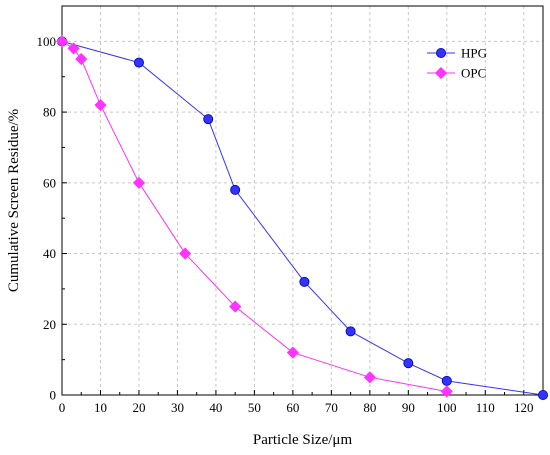 This screenshot has height=455, width=550. Describe the element at coordinates (408, 407) in the screenshot. I see `x-tick-label: 90` at that location.